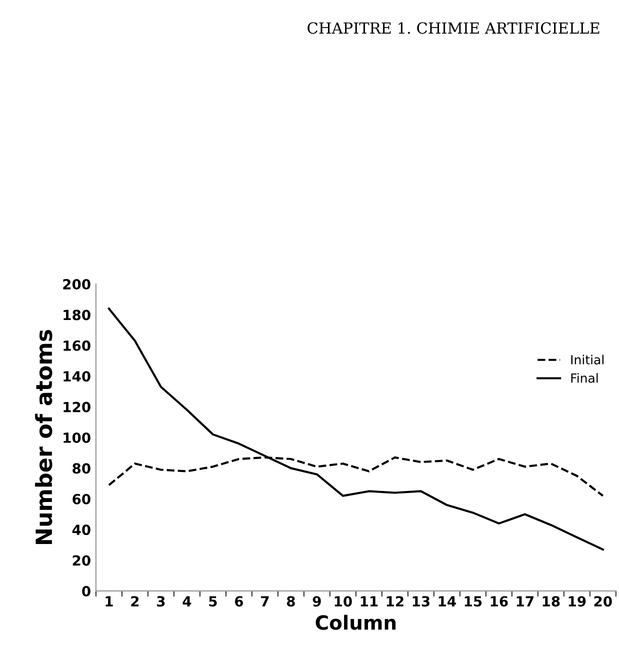 The height and width of the screenshot is (653, 619). Describe the element at coordinates (395, 601) in the screenshot. I see `x-tick-label: 12` at that location.